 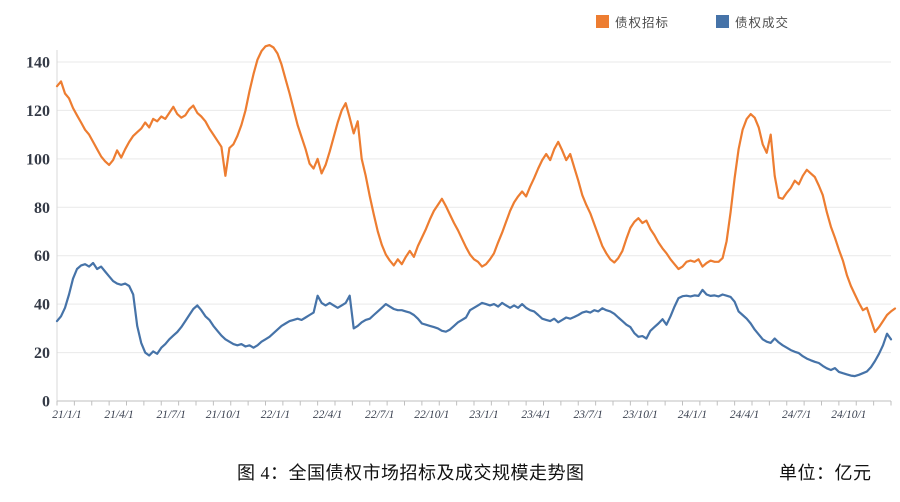 I want to click on x-tick-label-22-4-1: 22/4/1, so click(x=327, y=415).